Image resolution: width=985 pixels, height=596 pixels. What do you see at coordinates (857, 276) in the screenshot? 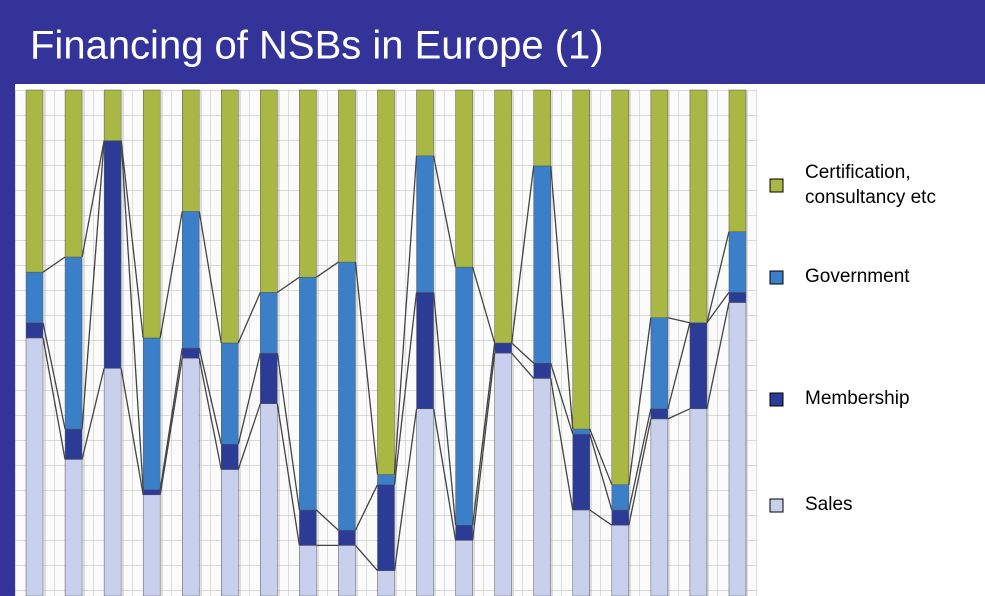
I see `legend-label: Government` at bounding box center [857, 276].